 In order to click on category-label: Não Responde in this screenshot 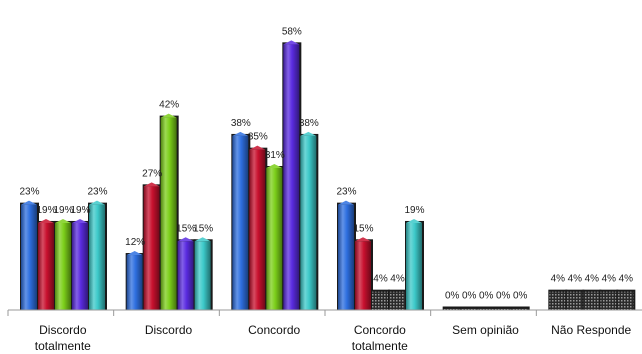, I will do `click(591, 330)`.